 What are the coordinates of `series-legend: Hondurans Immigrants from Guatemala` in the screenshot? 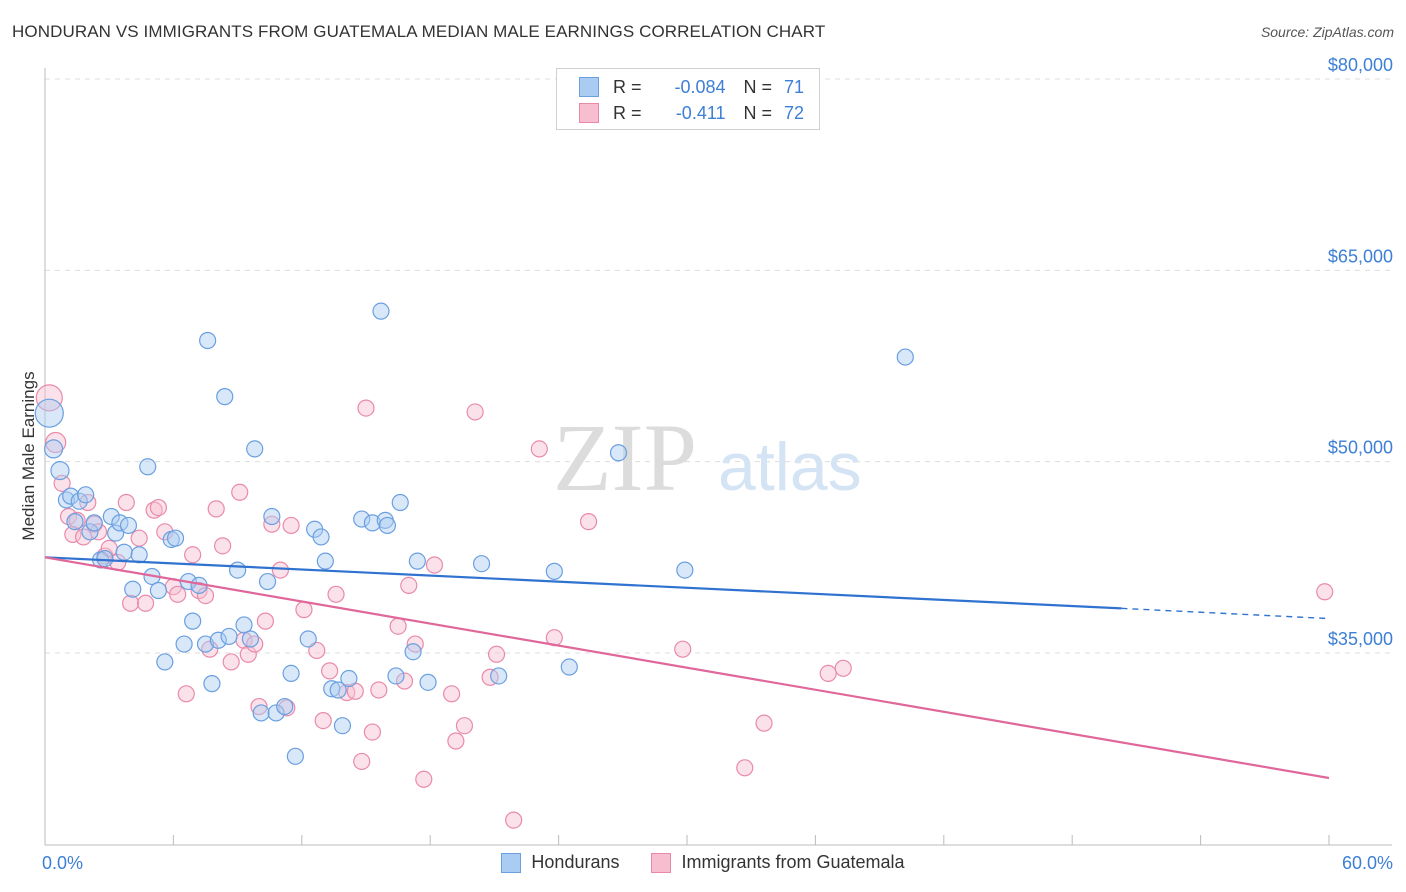 It's located at (703, 862).